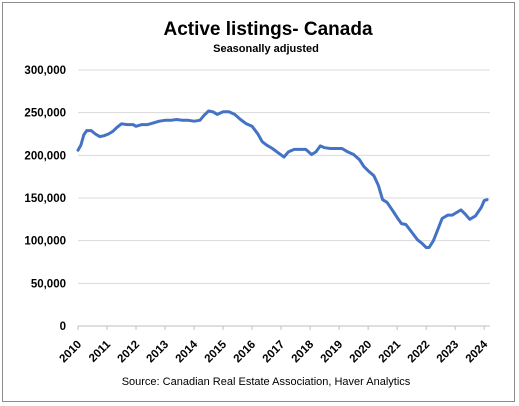 The width and height of the screenshot is (519, 406). Describe the element at coordinates (158, 352) in the screenshot. I see `x-tick-label: 2013` at that location.